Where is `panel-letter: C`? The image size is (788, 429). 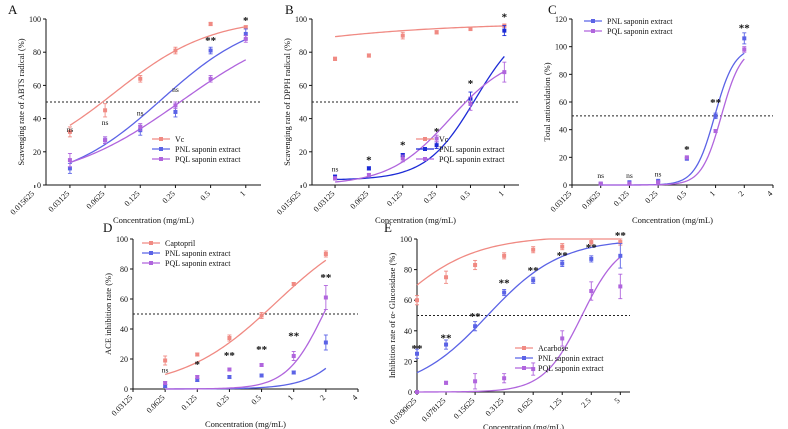 panel-letter: C is located at coordinates (552, 9).